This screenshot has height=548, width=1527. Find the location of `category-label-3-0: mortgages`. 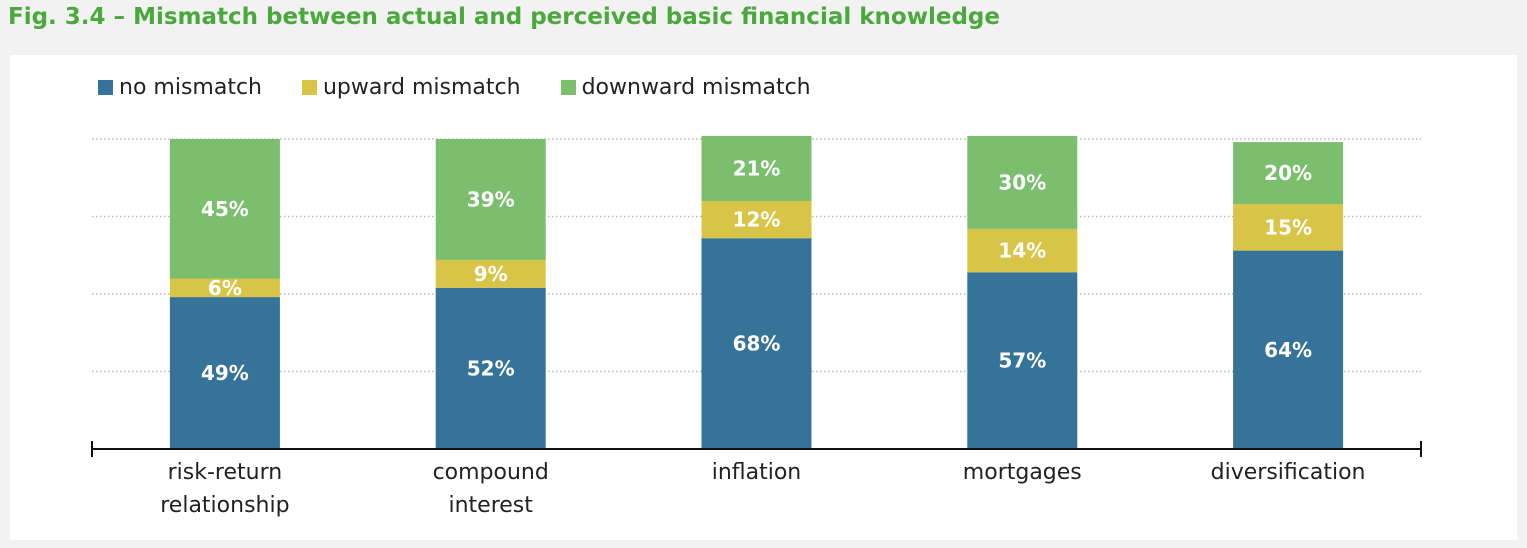

category-label-3-0: mortgages is located at coordinates (1022, 472).